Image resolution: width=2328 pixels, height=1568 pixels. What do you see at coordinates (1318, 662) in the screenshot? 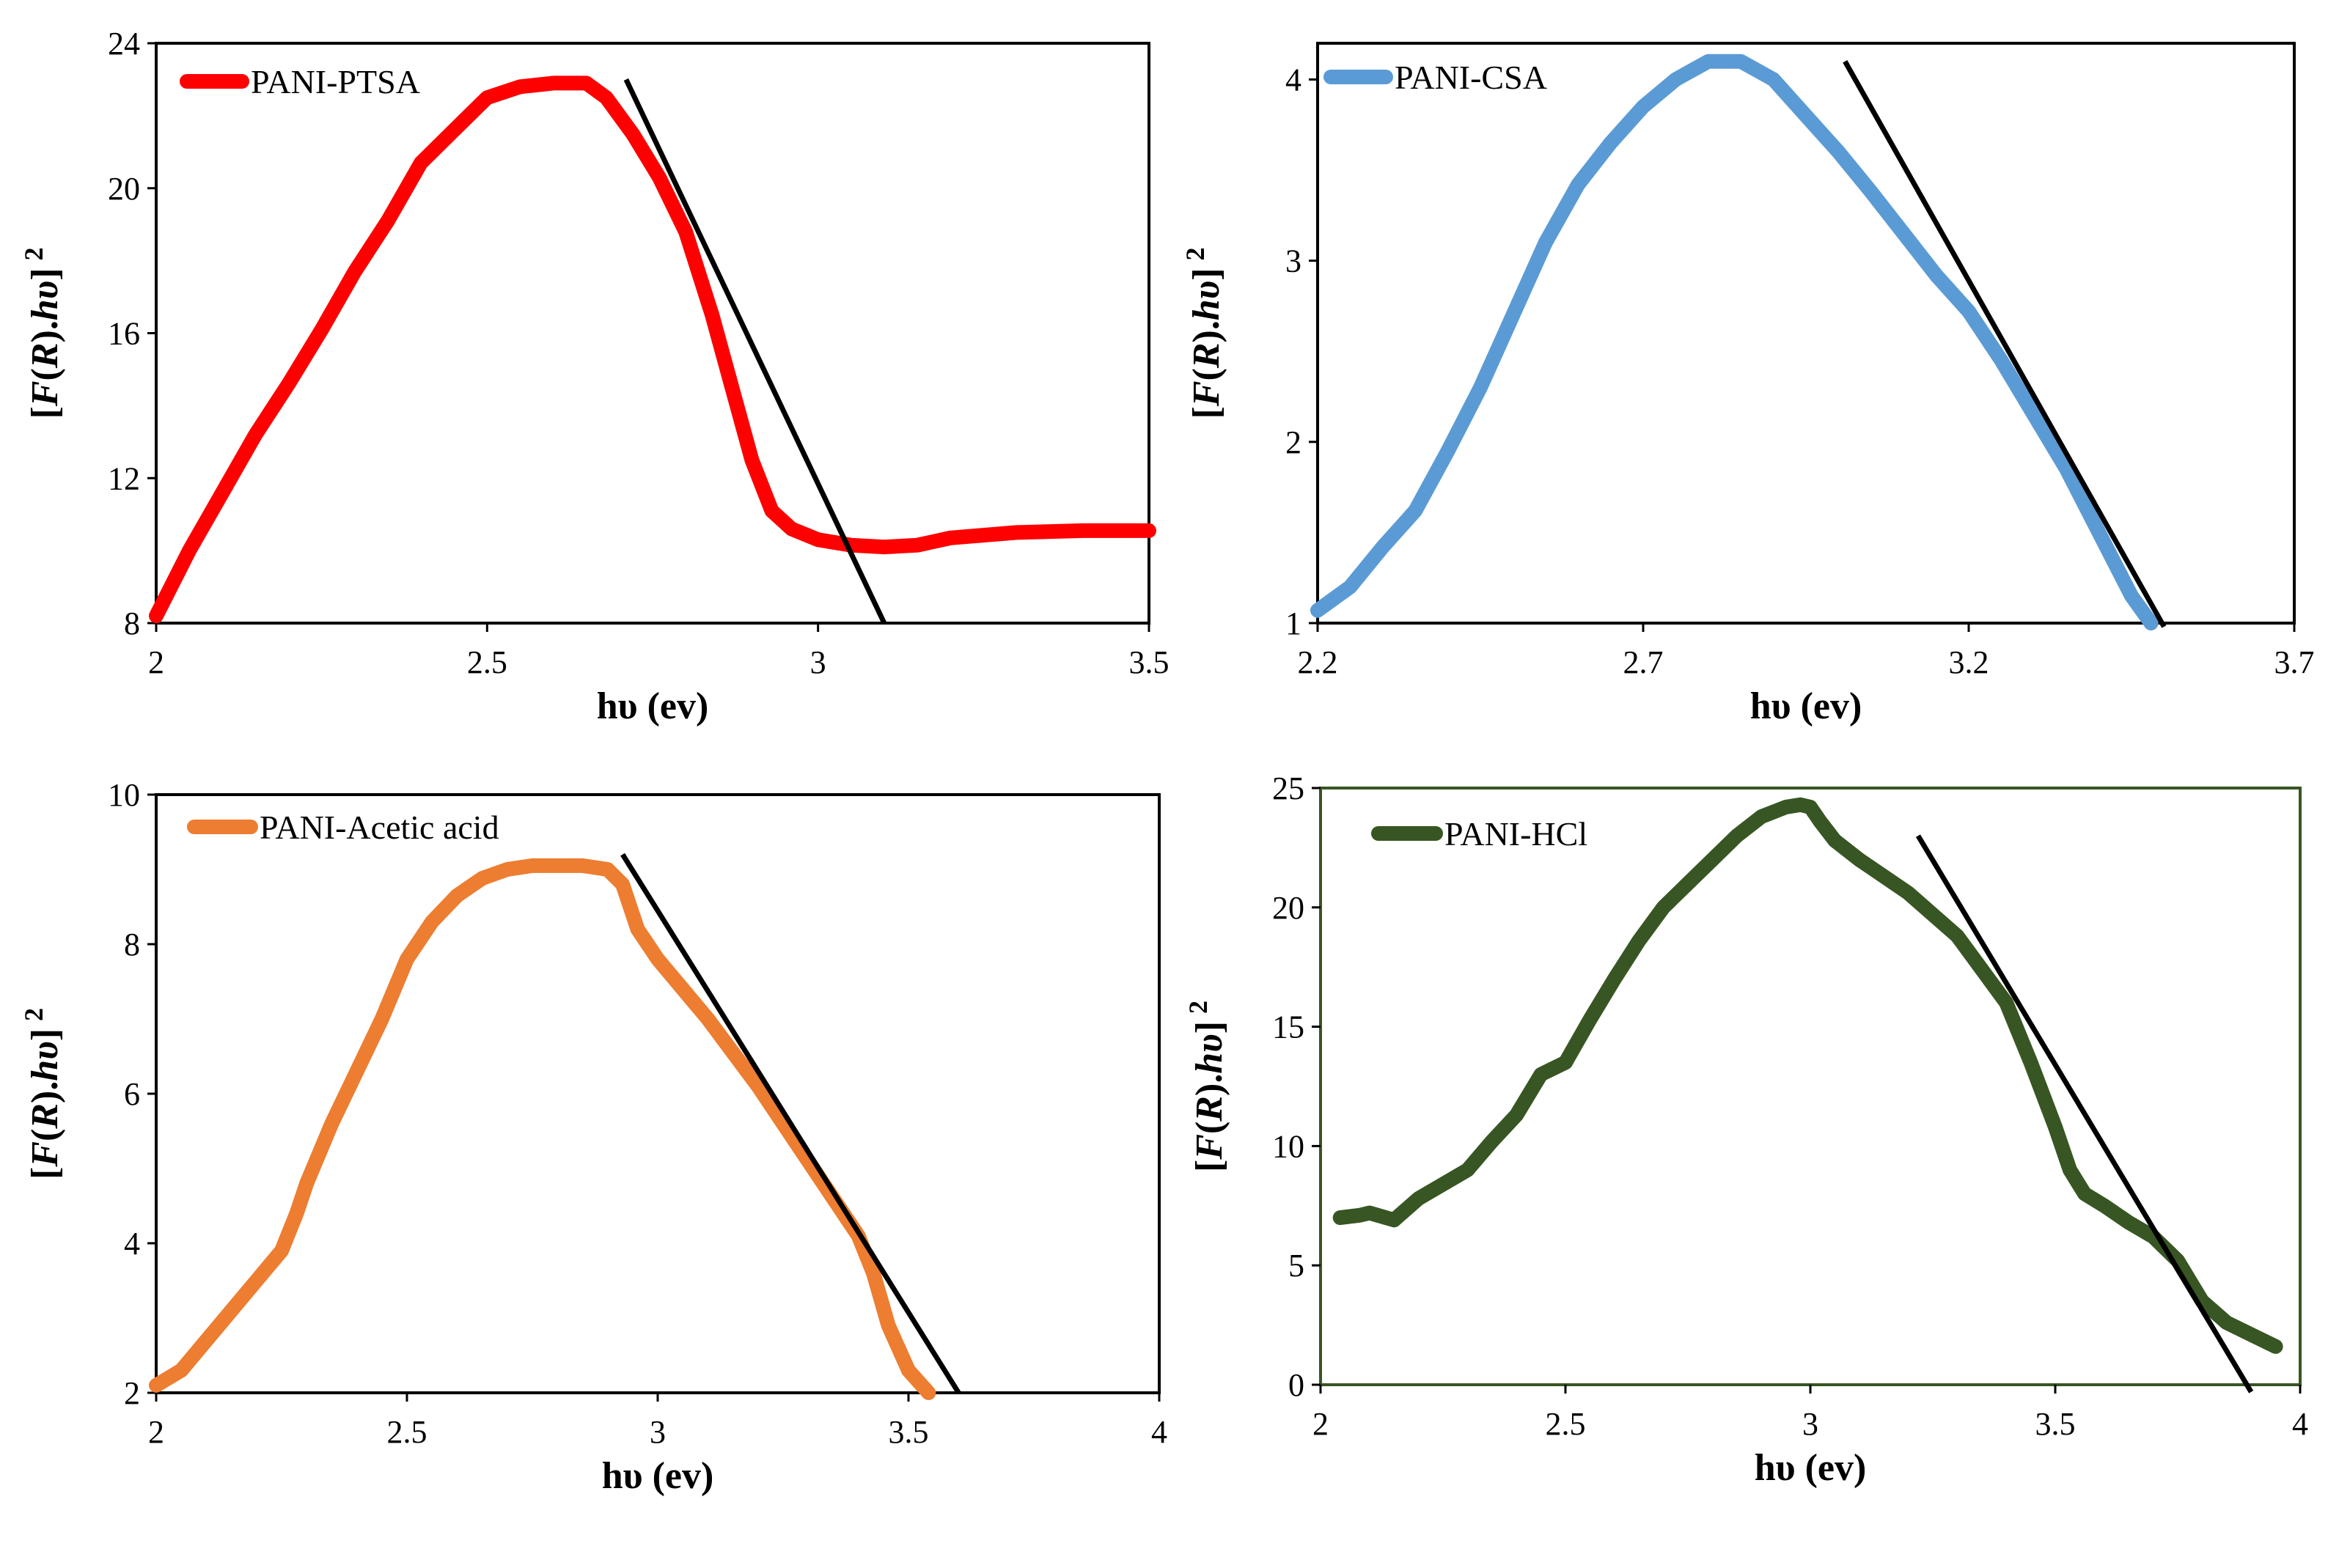
I see `x-tick-label: 2.2` at bounding box center [1318, 662].